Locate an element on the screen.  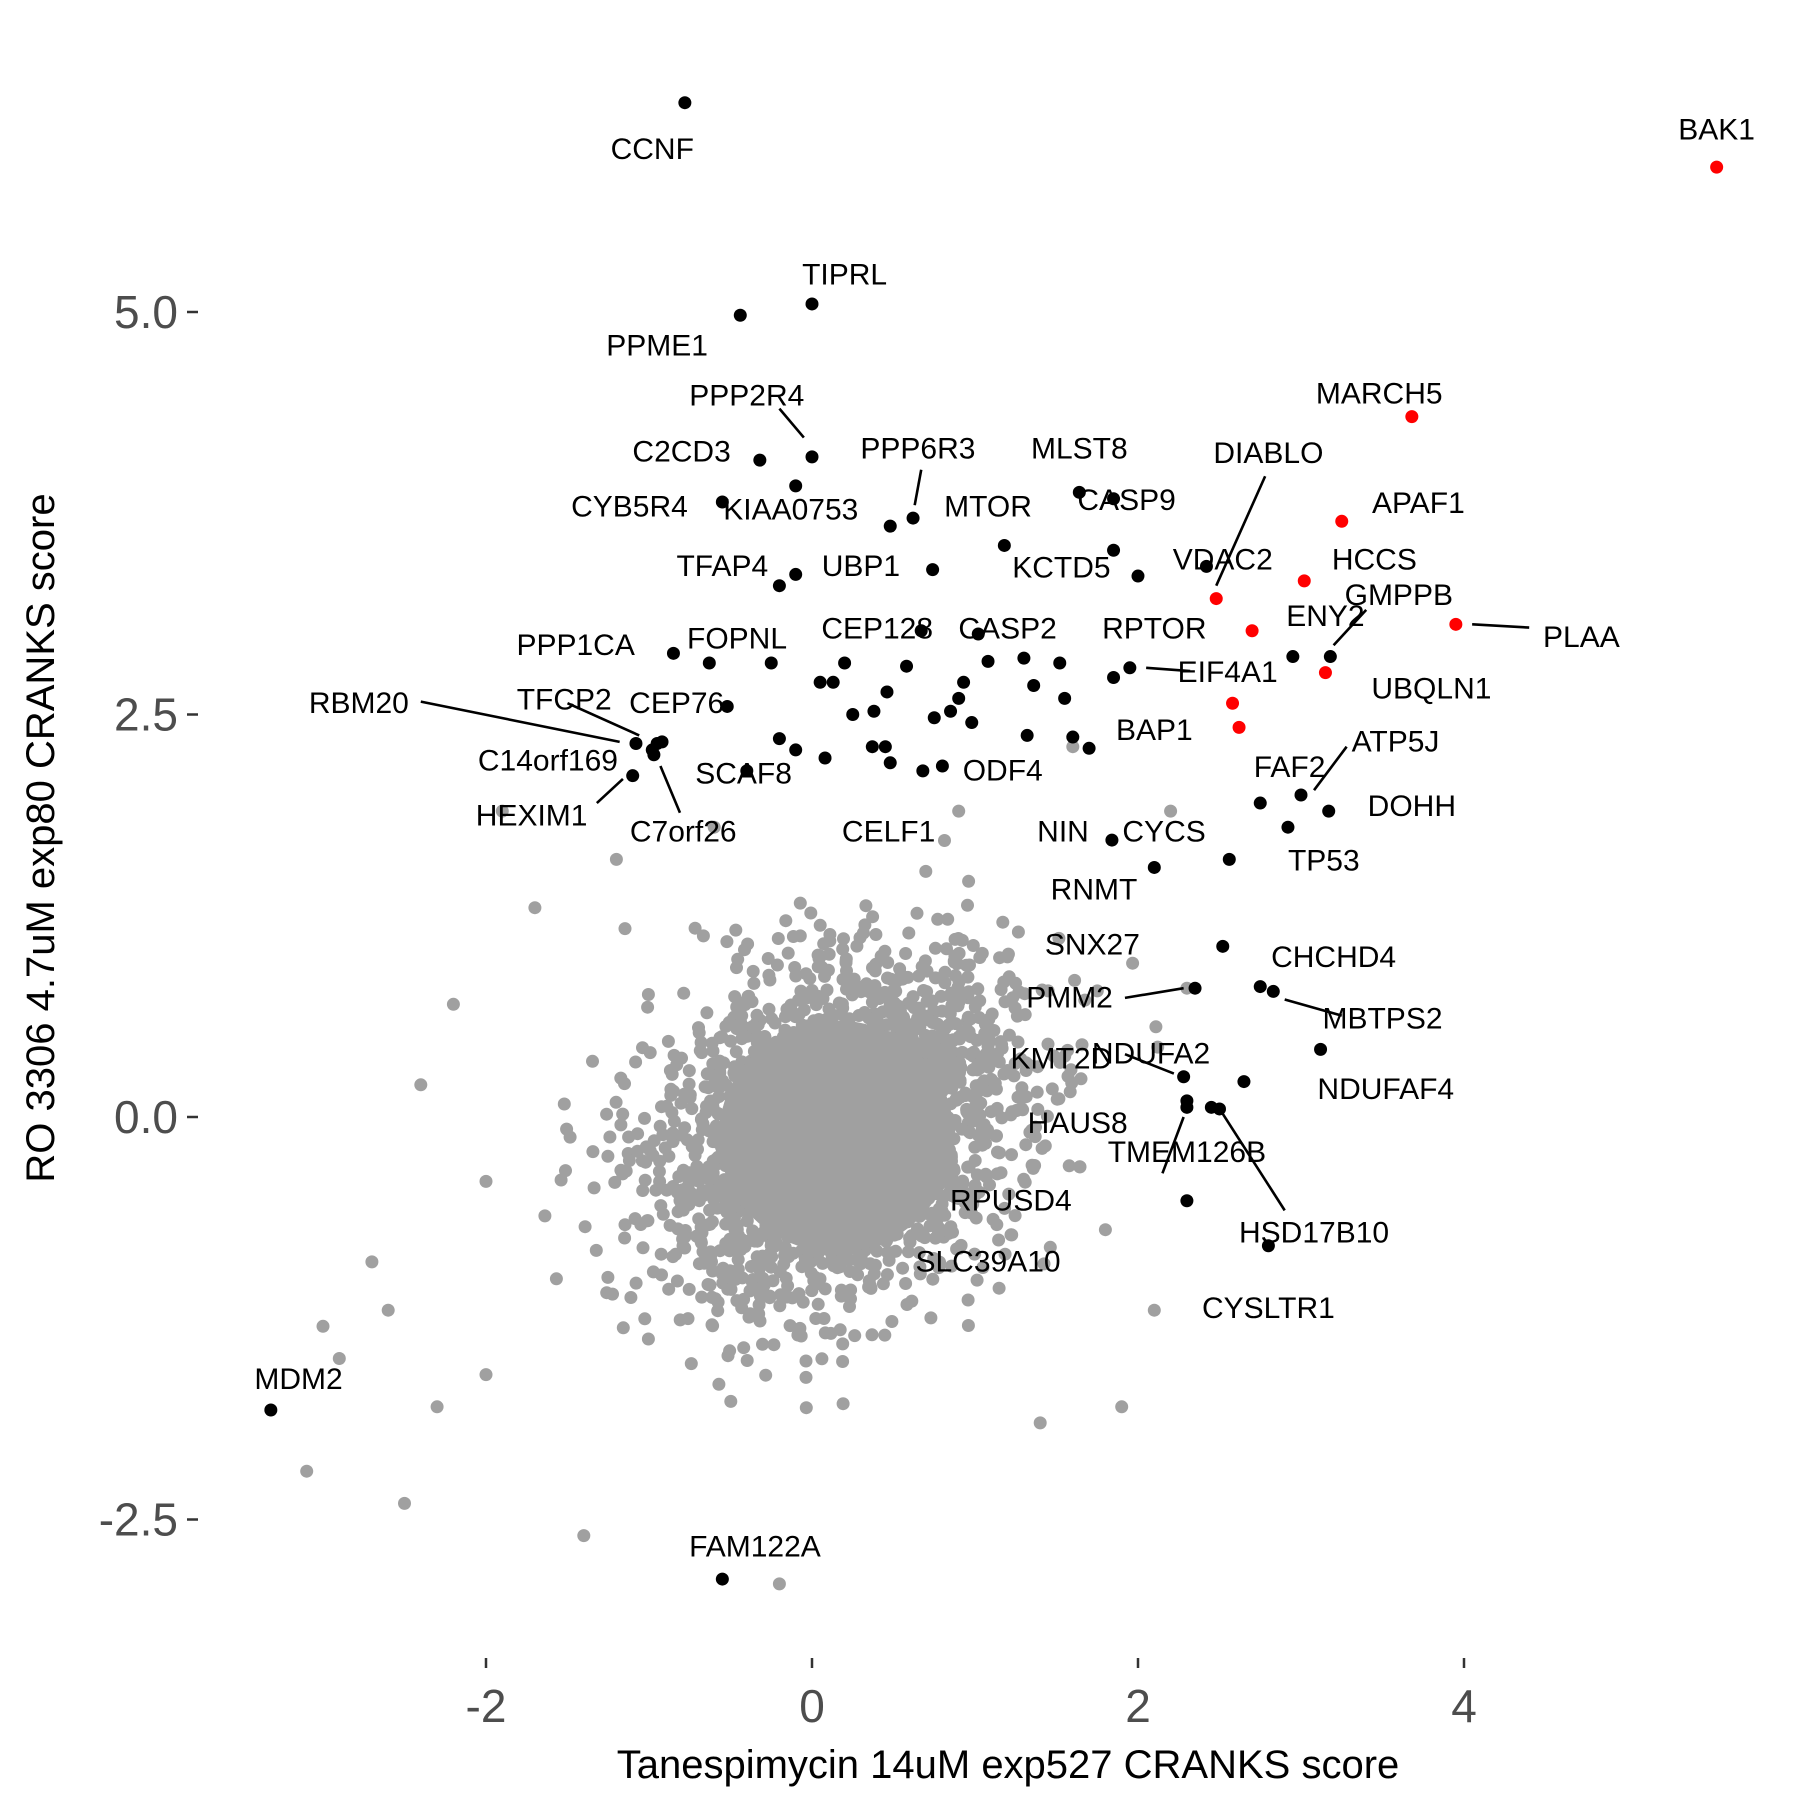
label-bak1: BAK1 is located at coordinates (1716, 130).